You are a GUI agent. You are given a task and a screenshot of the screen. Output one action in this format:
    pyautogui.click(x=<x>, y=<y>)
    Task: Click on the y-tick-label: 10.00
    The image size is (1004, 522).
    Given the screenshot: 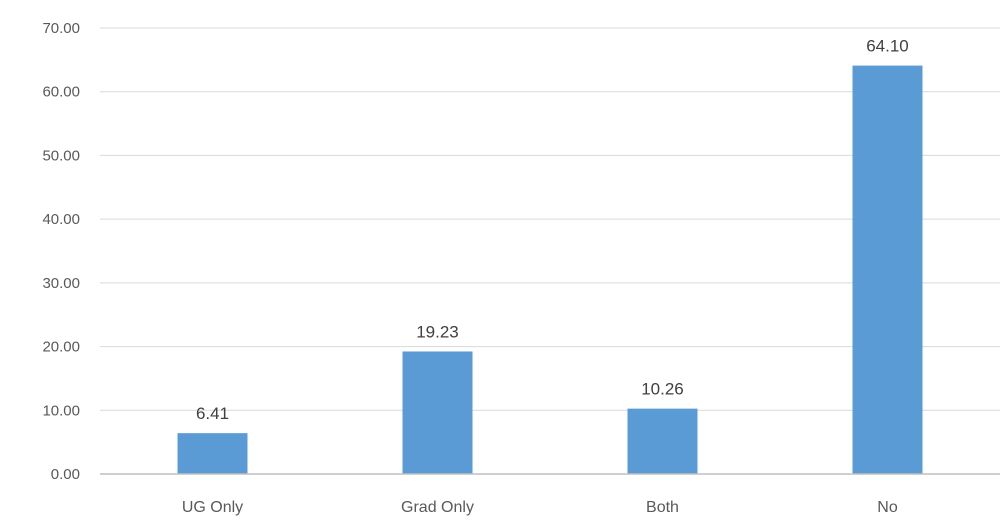 What is the action you would take?
    pyautogui.click(x=61, y=410)
    